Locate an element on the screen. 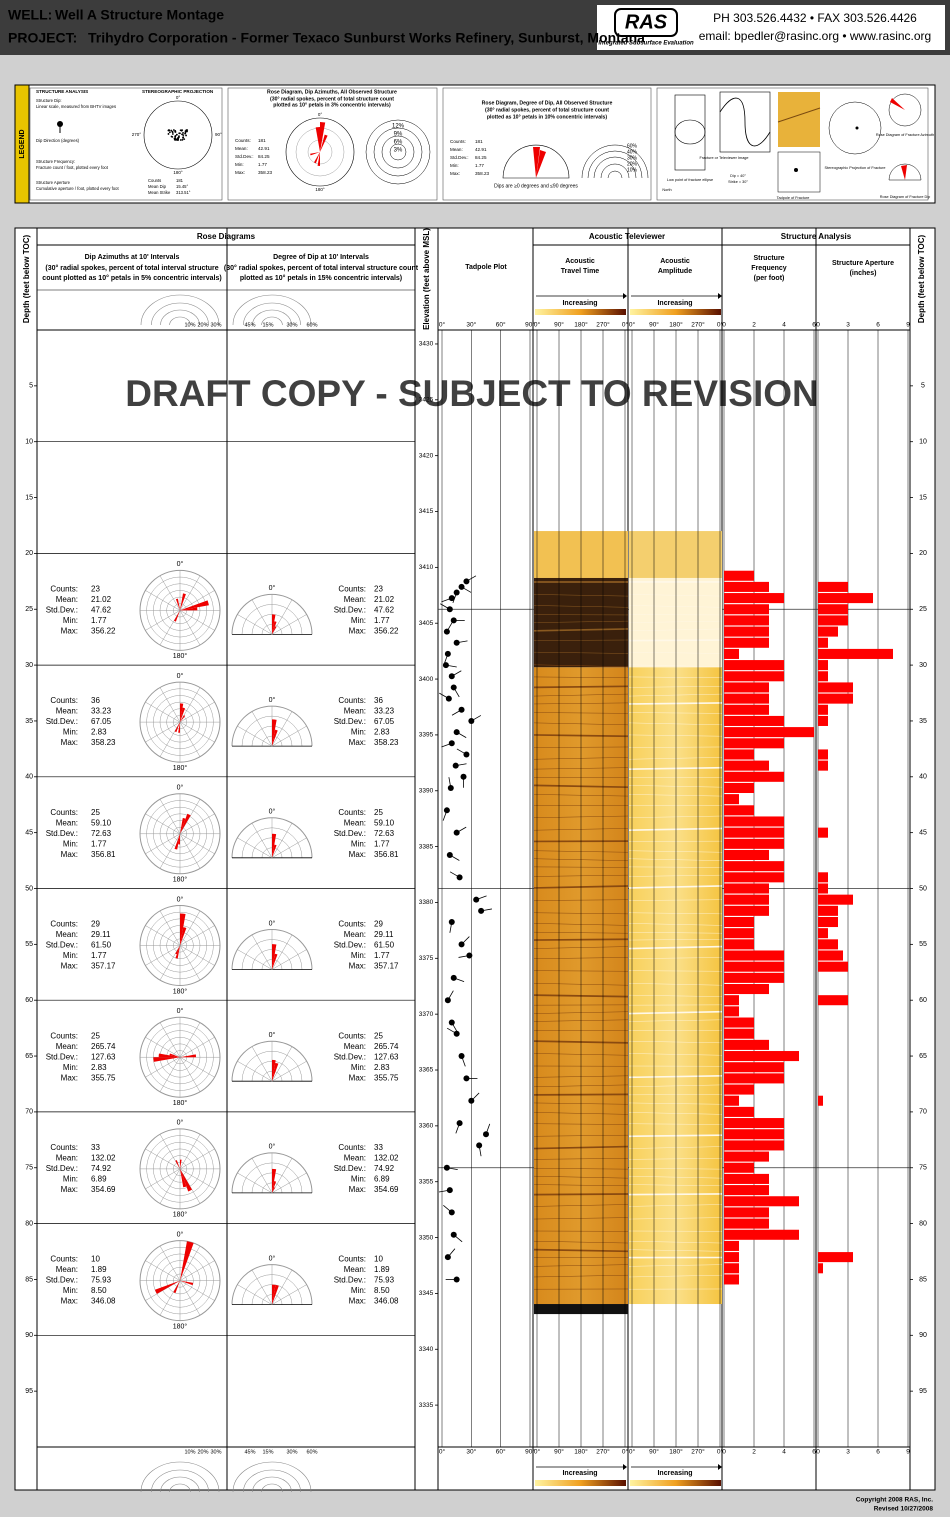 This screenshot has height=1517, width=950. stat-value: 127.63 is located at coordinates (386, 1056).